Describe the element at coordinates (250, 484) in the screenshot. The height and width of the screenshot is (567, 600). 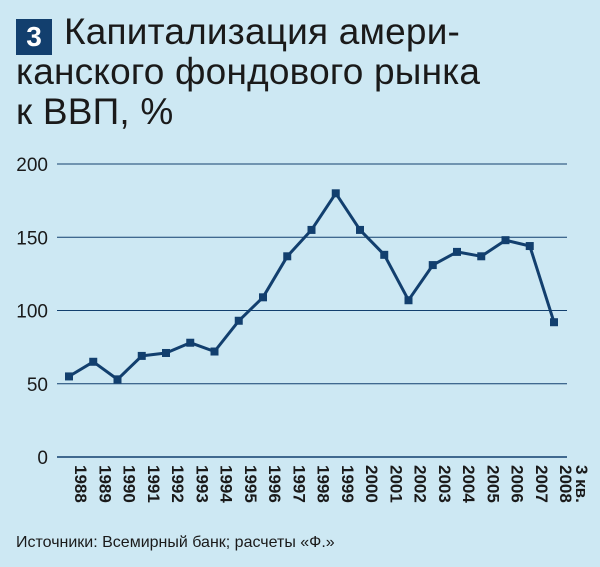
I see `x-tick-label: 1995` at that location.